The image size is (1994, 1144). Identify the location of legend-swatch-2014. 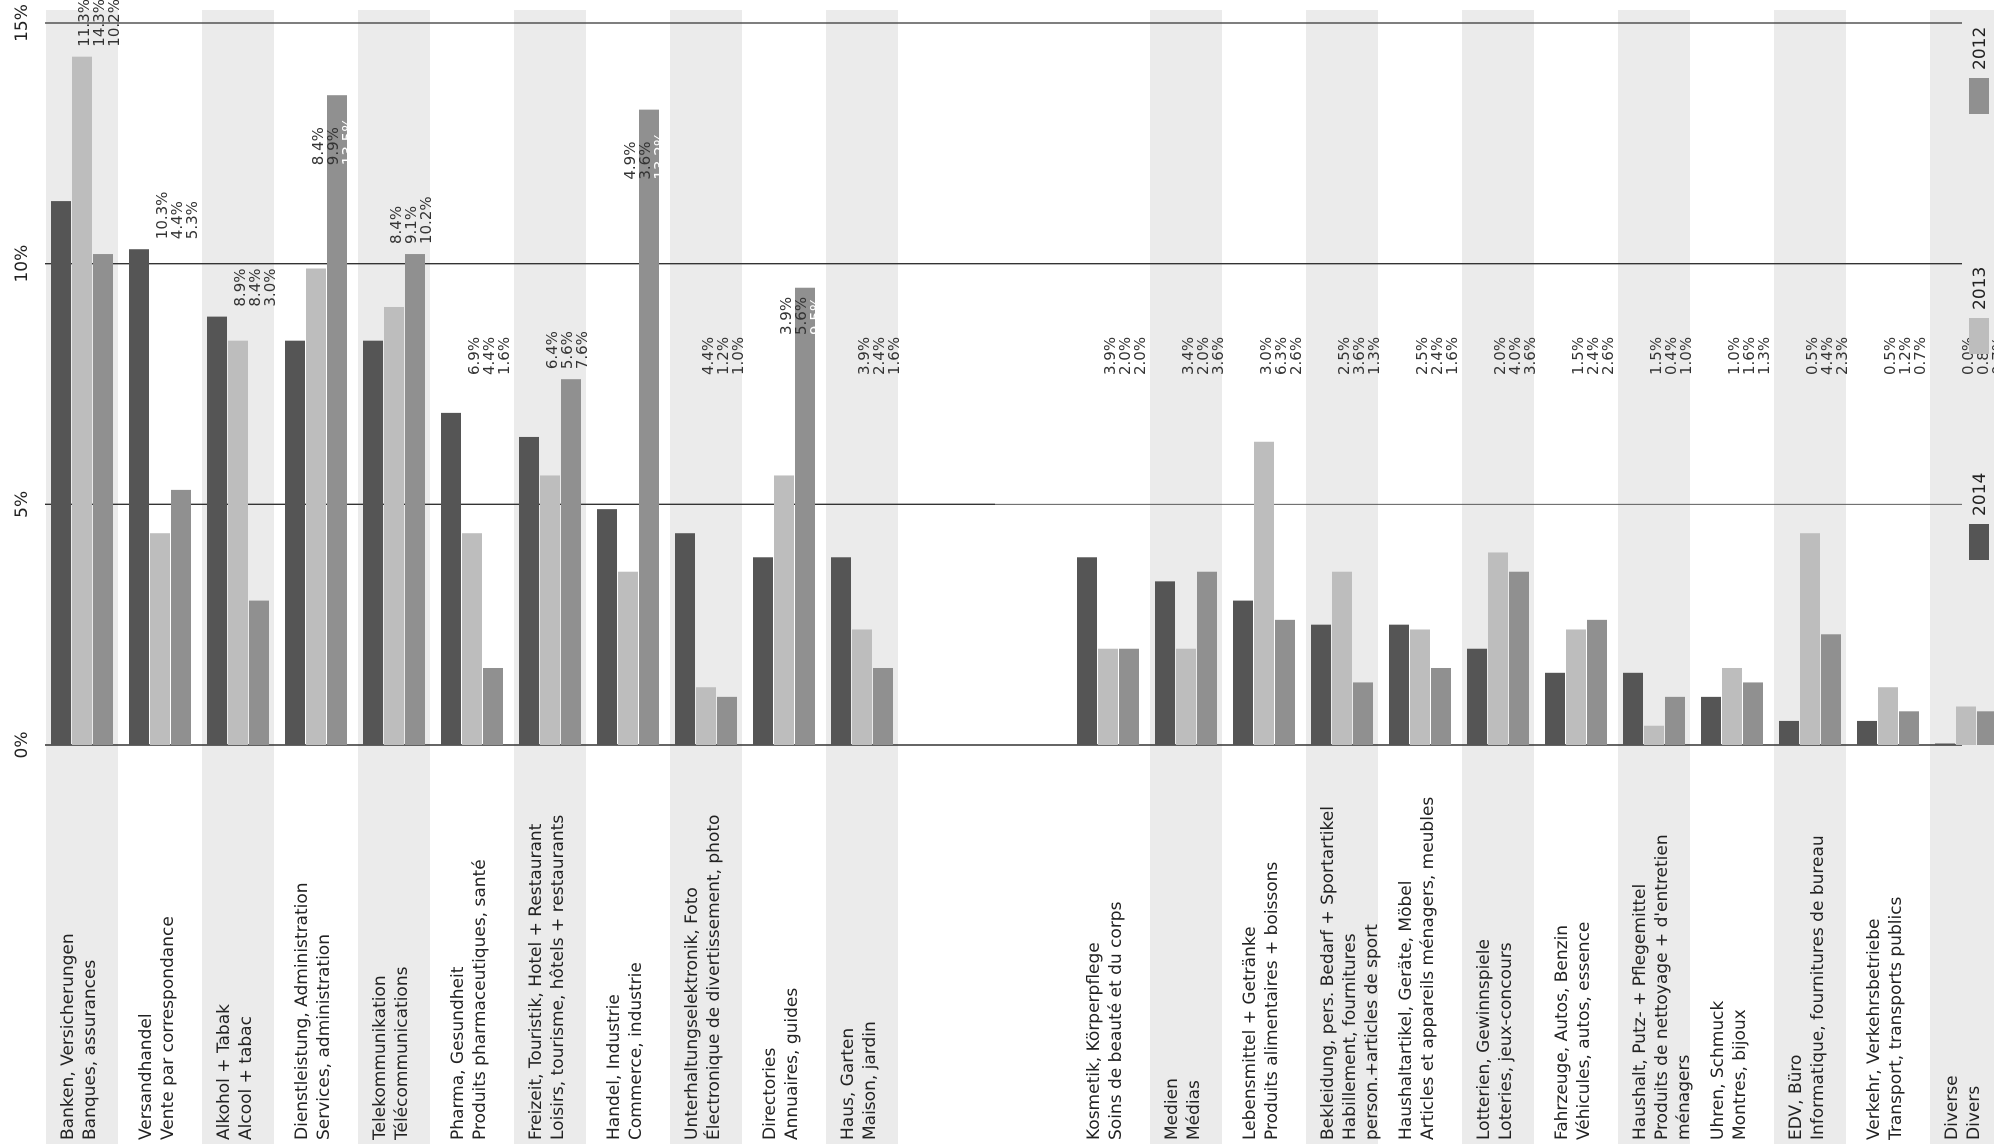
(1979, 542).